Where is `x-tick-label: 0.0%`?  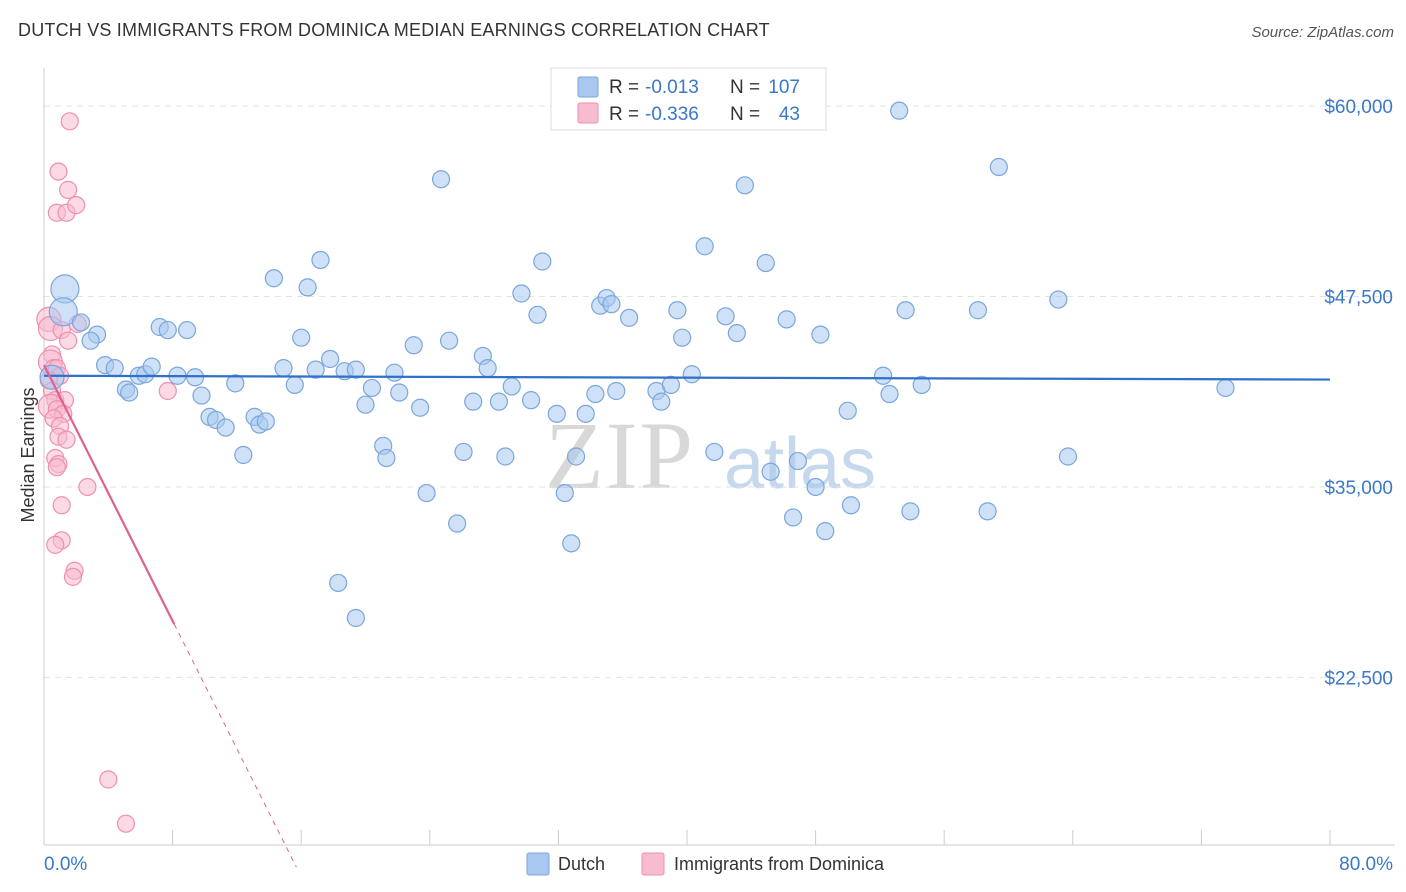
x-tick-label: 0.0% is located at coordinates (65, 864).